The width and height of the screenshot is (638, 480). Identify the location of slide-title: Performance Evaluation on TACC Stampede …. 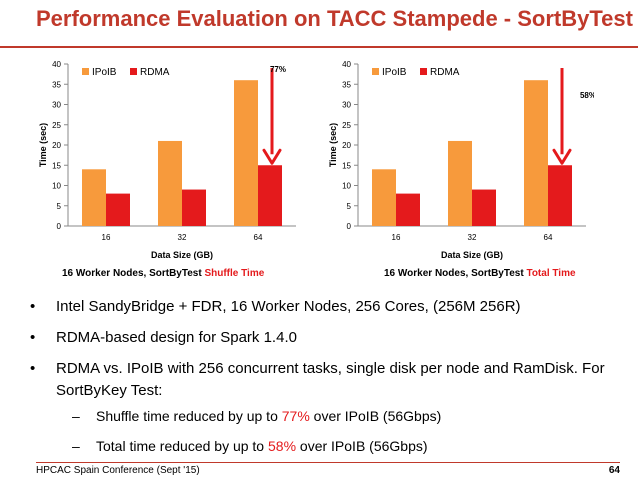
(334, 18).